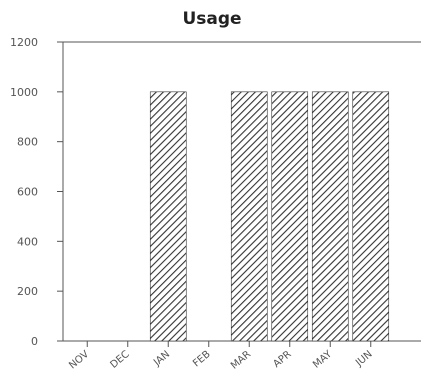 This screenshot has width=424, height=390. What do you see at coordinates (241, 360) in the screenshot?
I see `x-tick-label: MAR` at bounding box center [241, 360].